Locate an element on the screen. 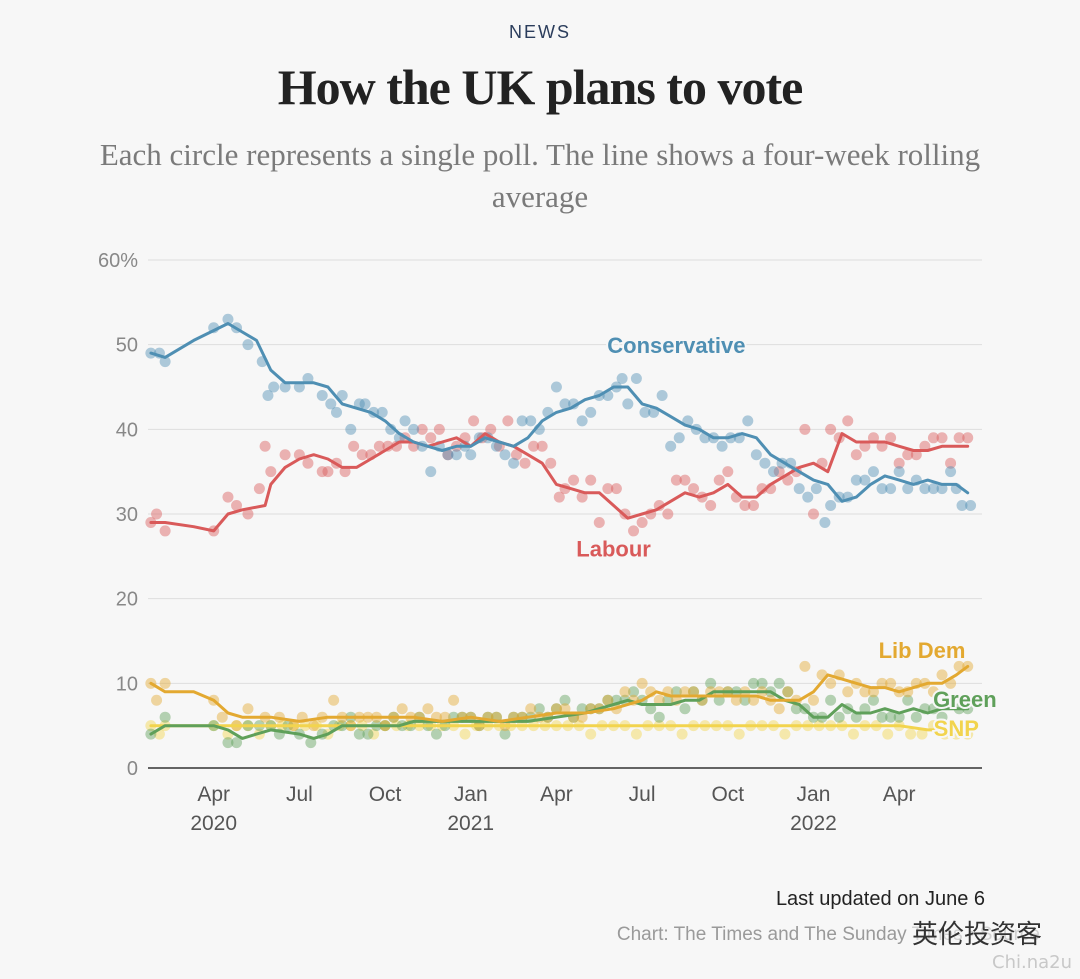 This screenshot has width=1080, height=979. last-updated: Last updated on June 6 is located at coordinates (880, 899).